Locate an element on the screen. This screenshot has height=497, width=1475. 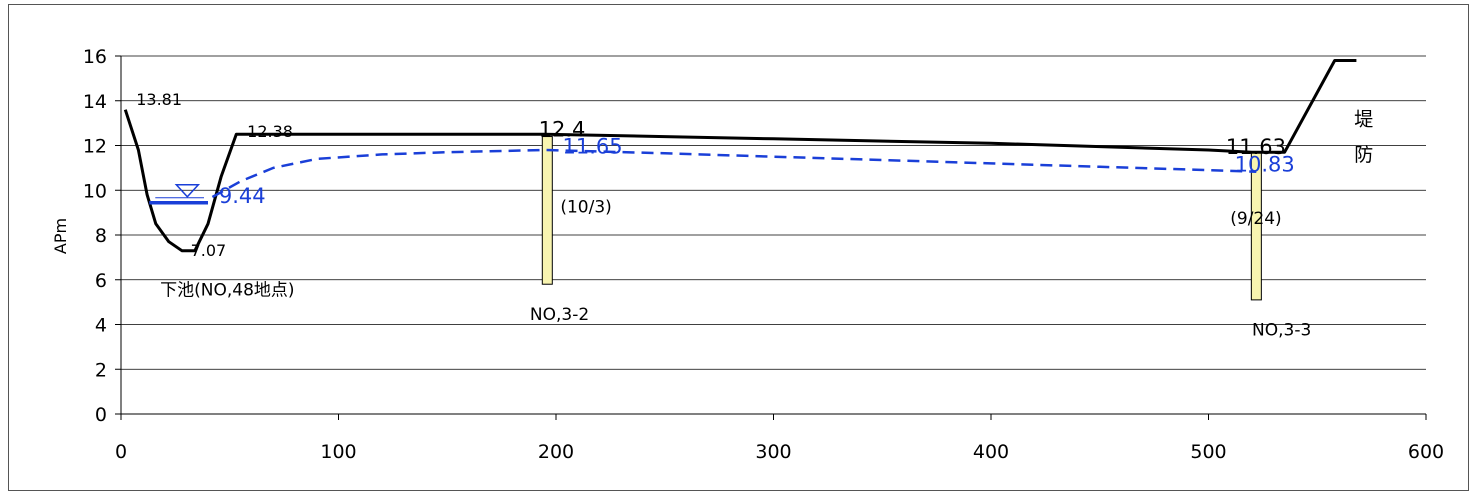
y-tick-label: 2 is located at coordinates (101, 370).